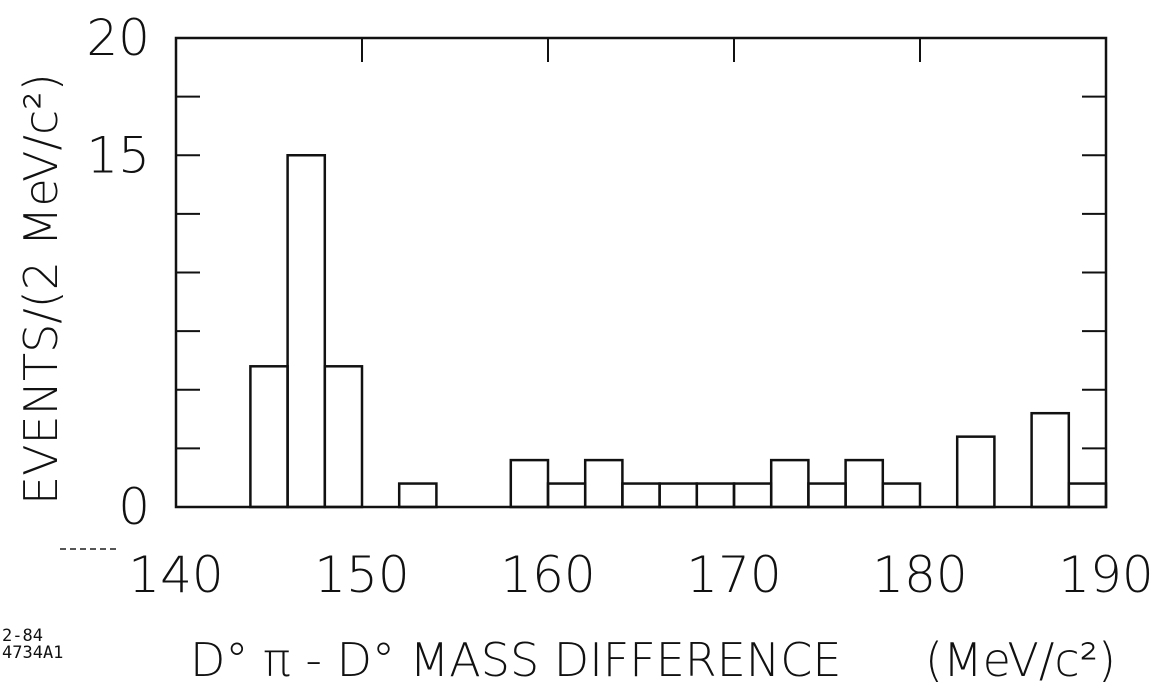 This screenshot has height=687, width=1154. What do you see at coordinates (175, 575) in the screenshot?
I see `x-tick-label: 140` at bounding box center [175, 575].